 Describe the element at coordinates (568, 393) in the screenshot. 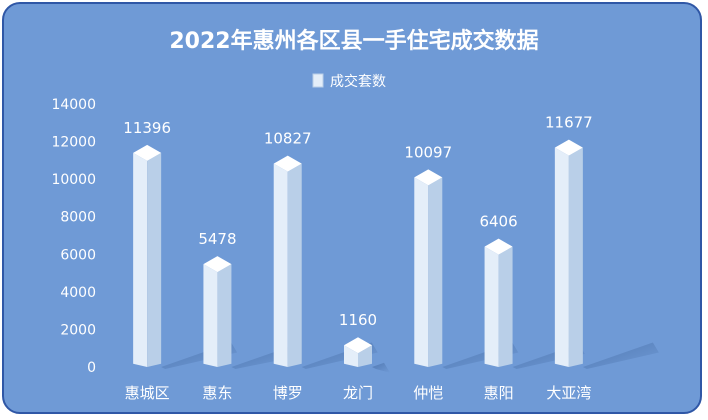

I see `category-label: 大亚湾` at that location.